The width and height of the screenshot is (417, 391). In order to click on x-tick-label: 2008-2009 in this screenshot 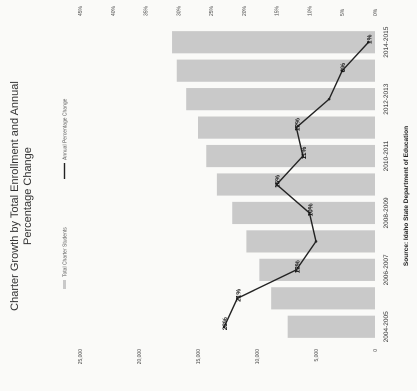, I will do `click(386, 212)`.